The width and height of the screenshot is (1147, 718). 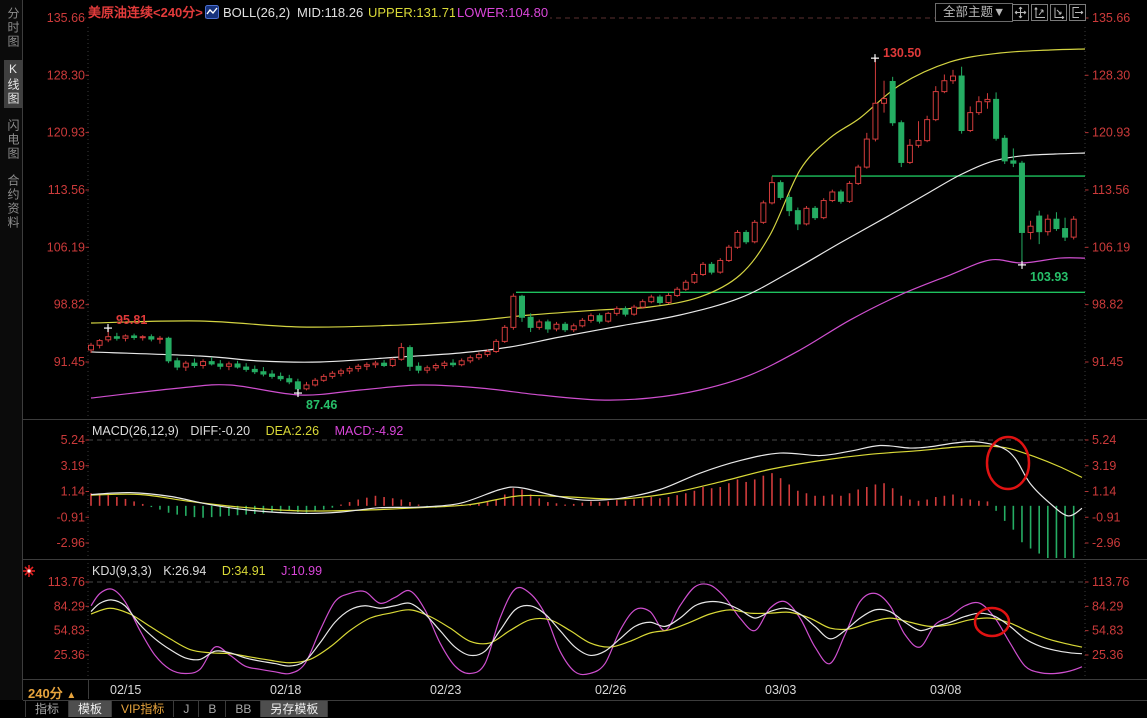 What do you see at coordinates (13, 202) in the screenshot?
I see `sidebar-item-contract-info: 合约资料` at bounding box center [13, 202].